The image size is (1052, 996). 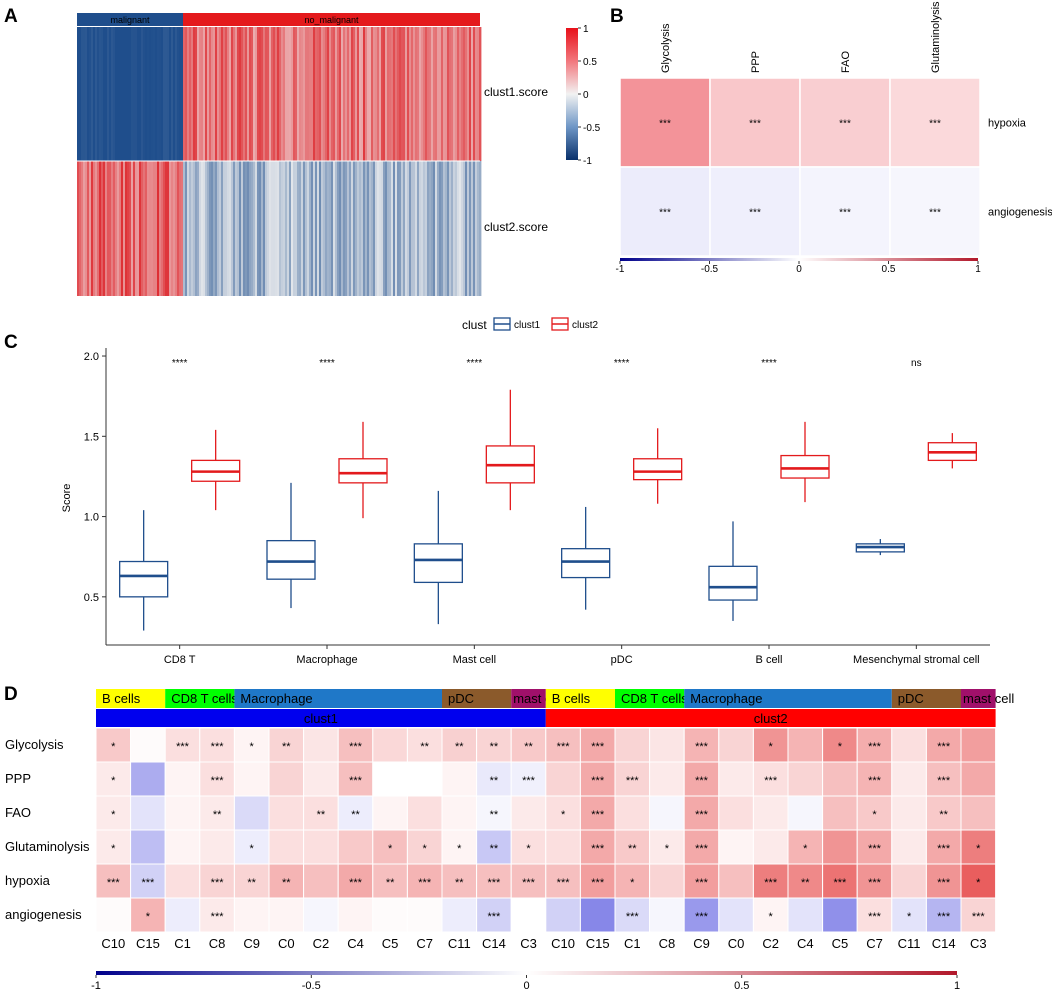 I want to click on column-label: C0, so click(x=736, y=943).